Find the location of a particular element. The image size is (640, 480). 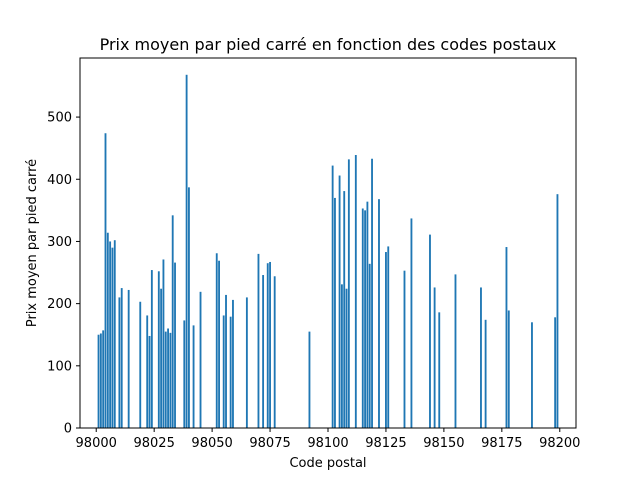

y-tick-label: 0 is located at coordinates (68, 429).